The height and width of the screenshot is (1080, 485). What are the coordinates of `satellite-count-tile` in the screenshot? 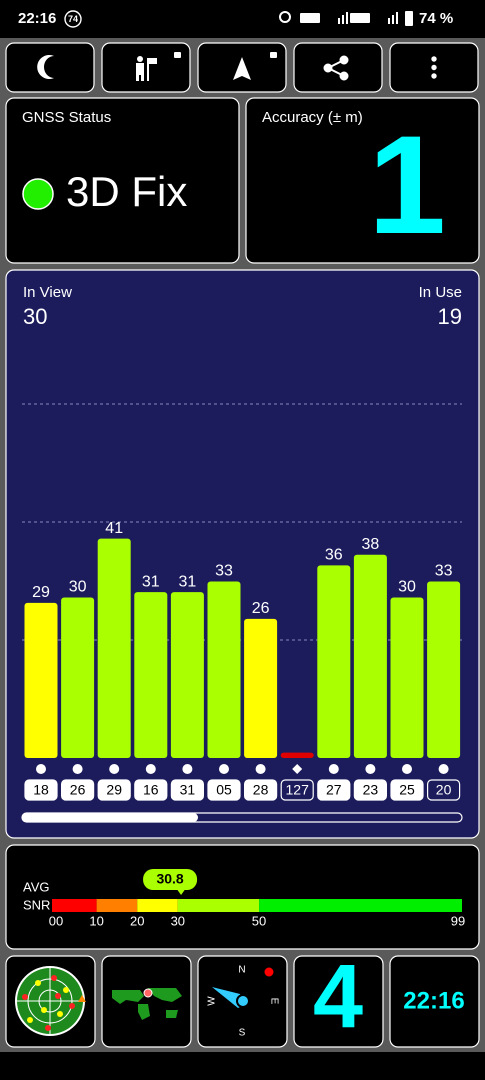 It's located at (338, 1001).